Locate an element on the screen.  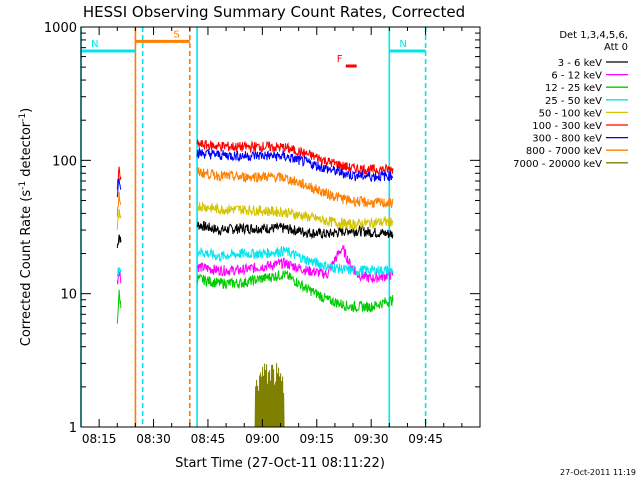
legend-label-4: 50 - 100 keV is located at coordinates (571, 113).